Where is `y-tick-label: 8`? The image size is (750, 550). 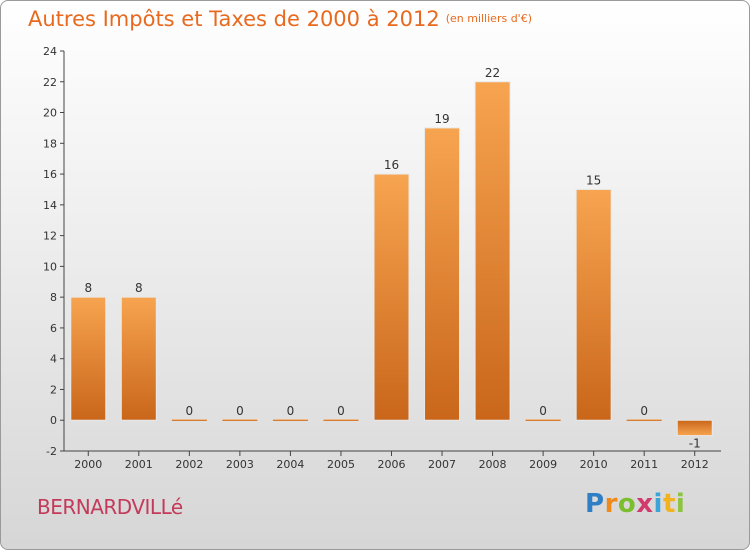 y-tick-label: 8 is located at coordinates (53, 297).